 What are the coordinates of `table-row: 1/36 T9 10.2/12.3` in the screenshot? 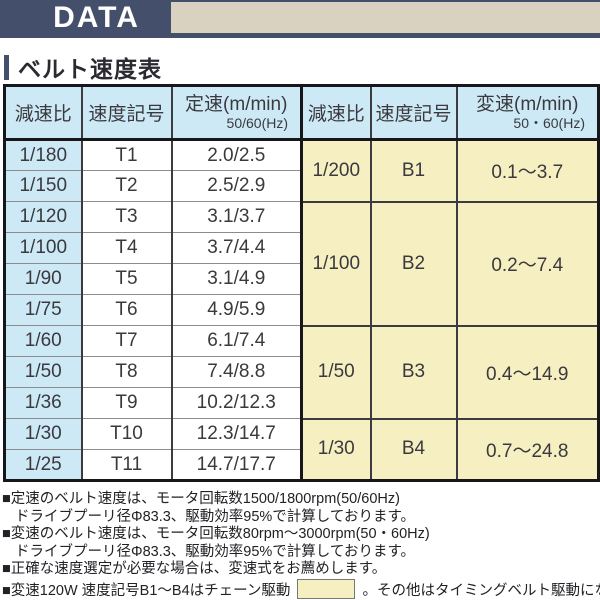 It's located at (301, 403).